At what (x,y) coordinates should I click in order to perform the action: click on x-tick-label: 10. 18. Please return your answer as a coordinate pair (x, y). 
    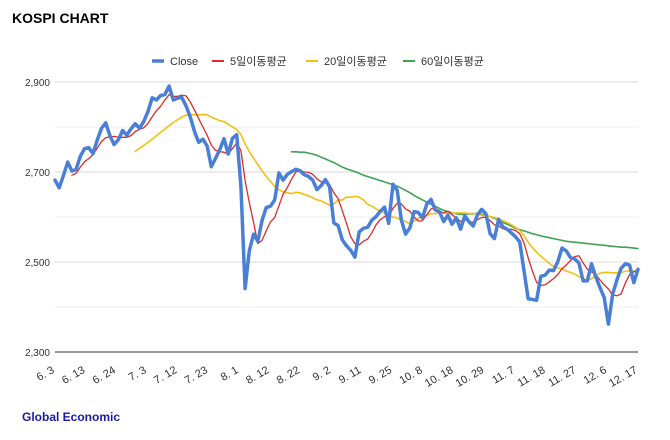
    Looking at the image, I should click on (439, 377).